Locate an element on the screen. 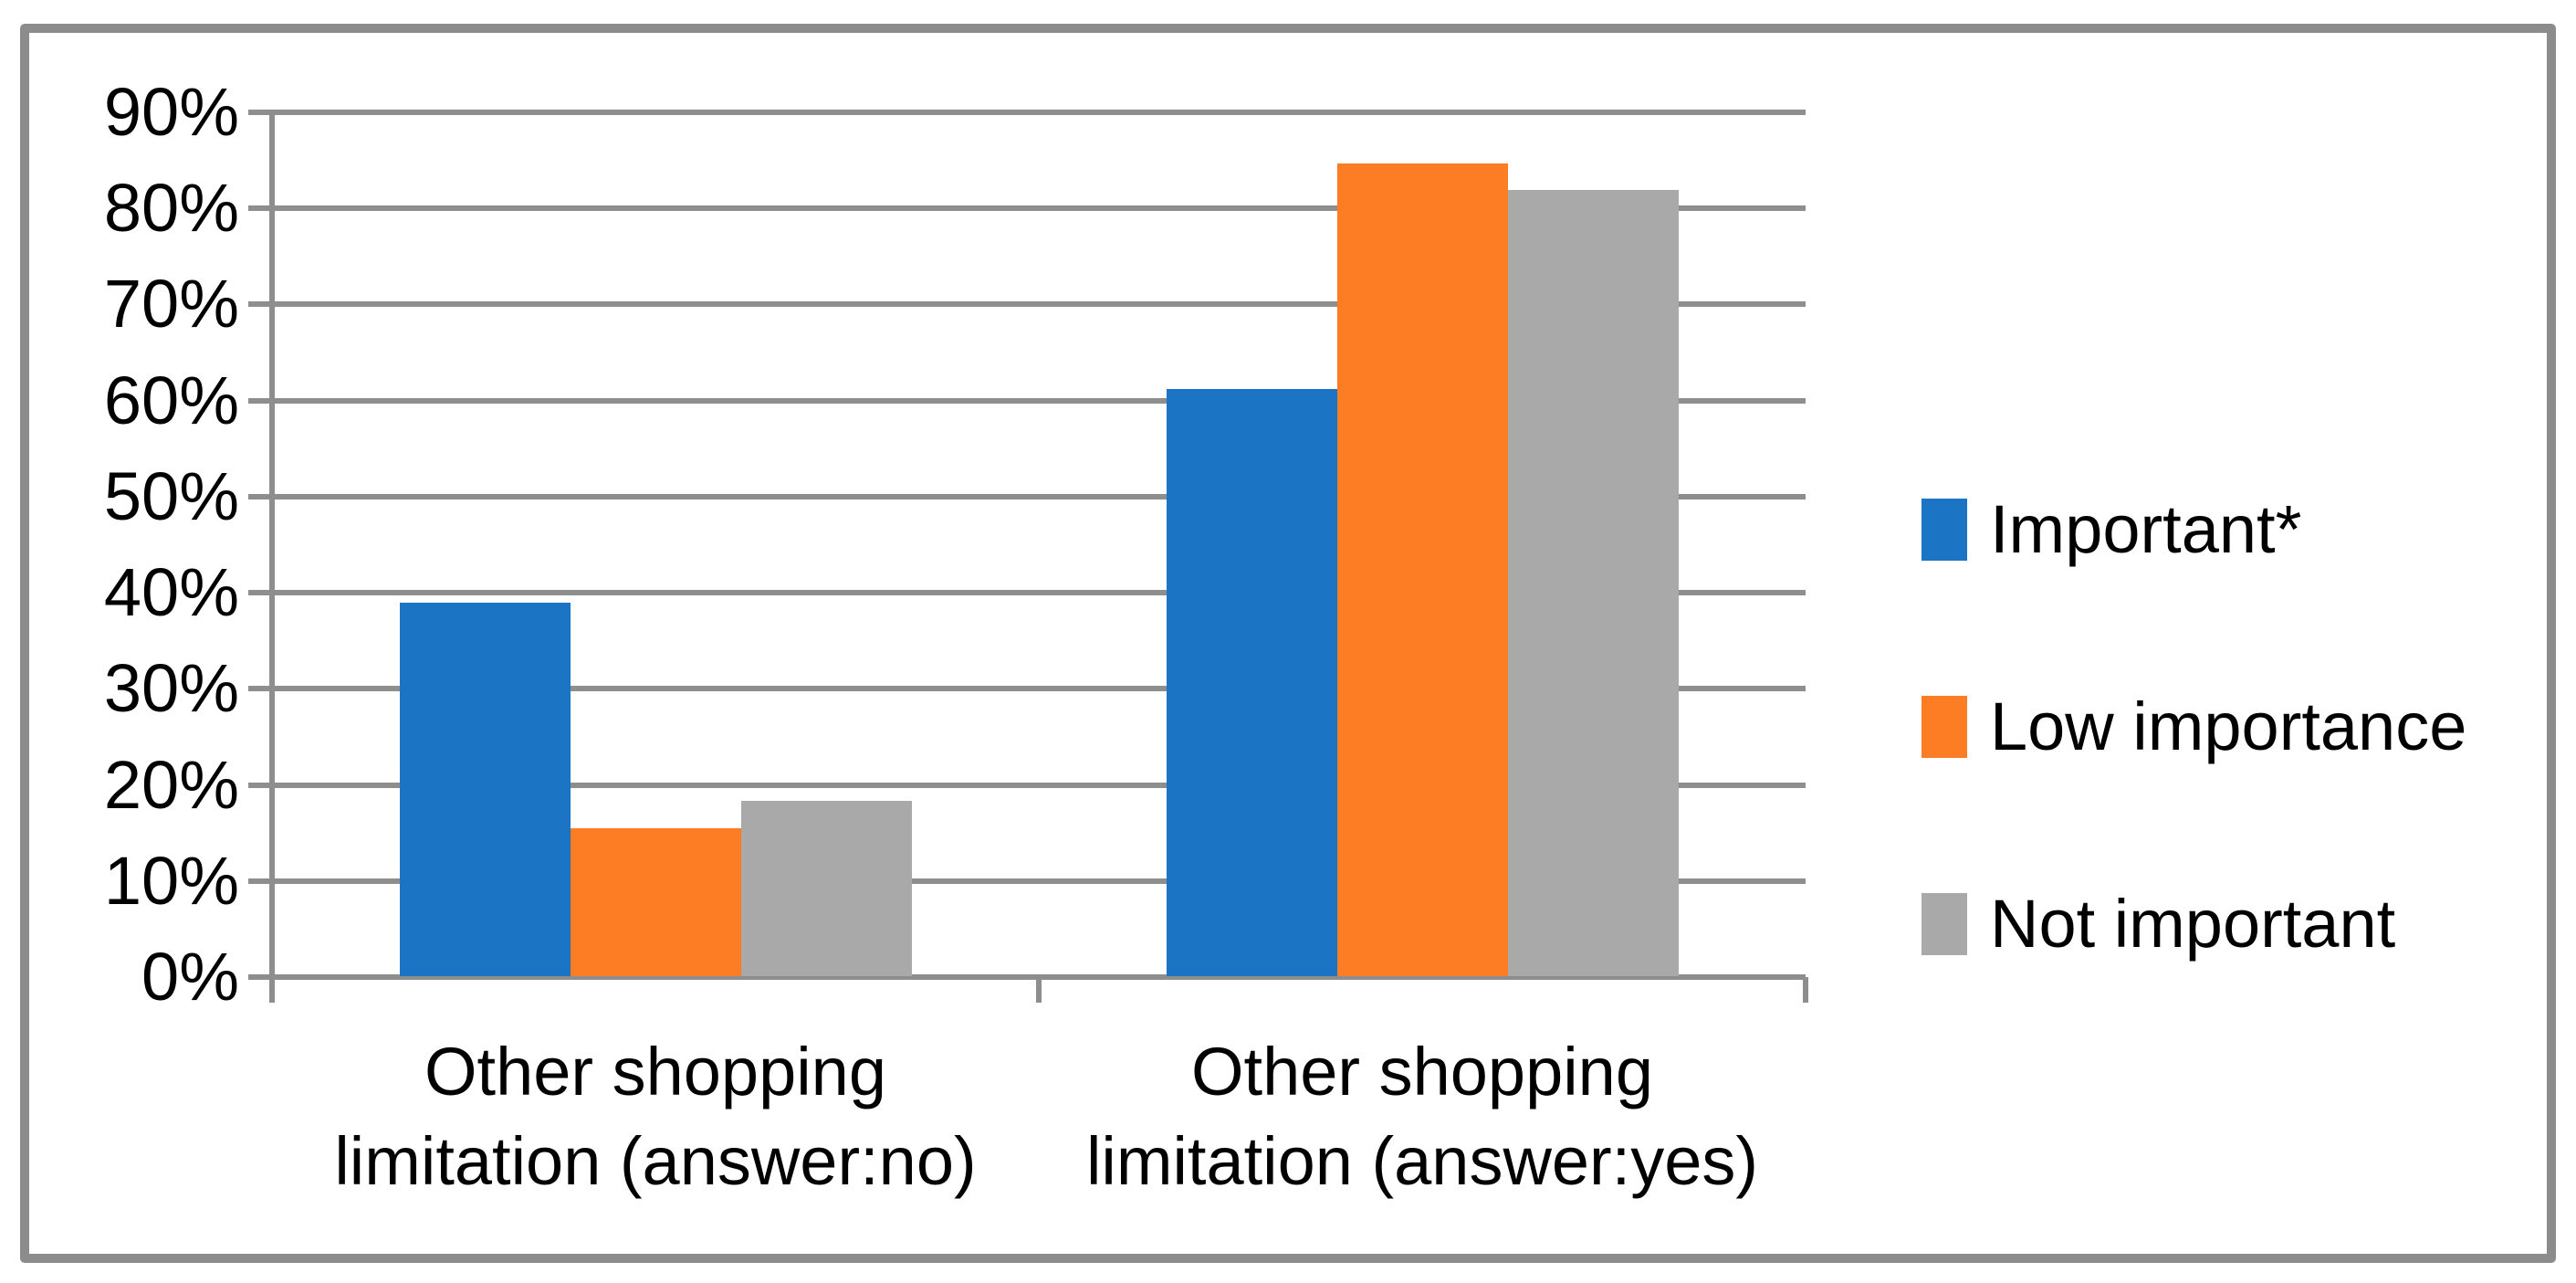 The width and height of the screenshot is (2576, 1283). y-tick-label-50%: 50% is located at coordinates (171, 495).